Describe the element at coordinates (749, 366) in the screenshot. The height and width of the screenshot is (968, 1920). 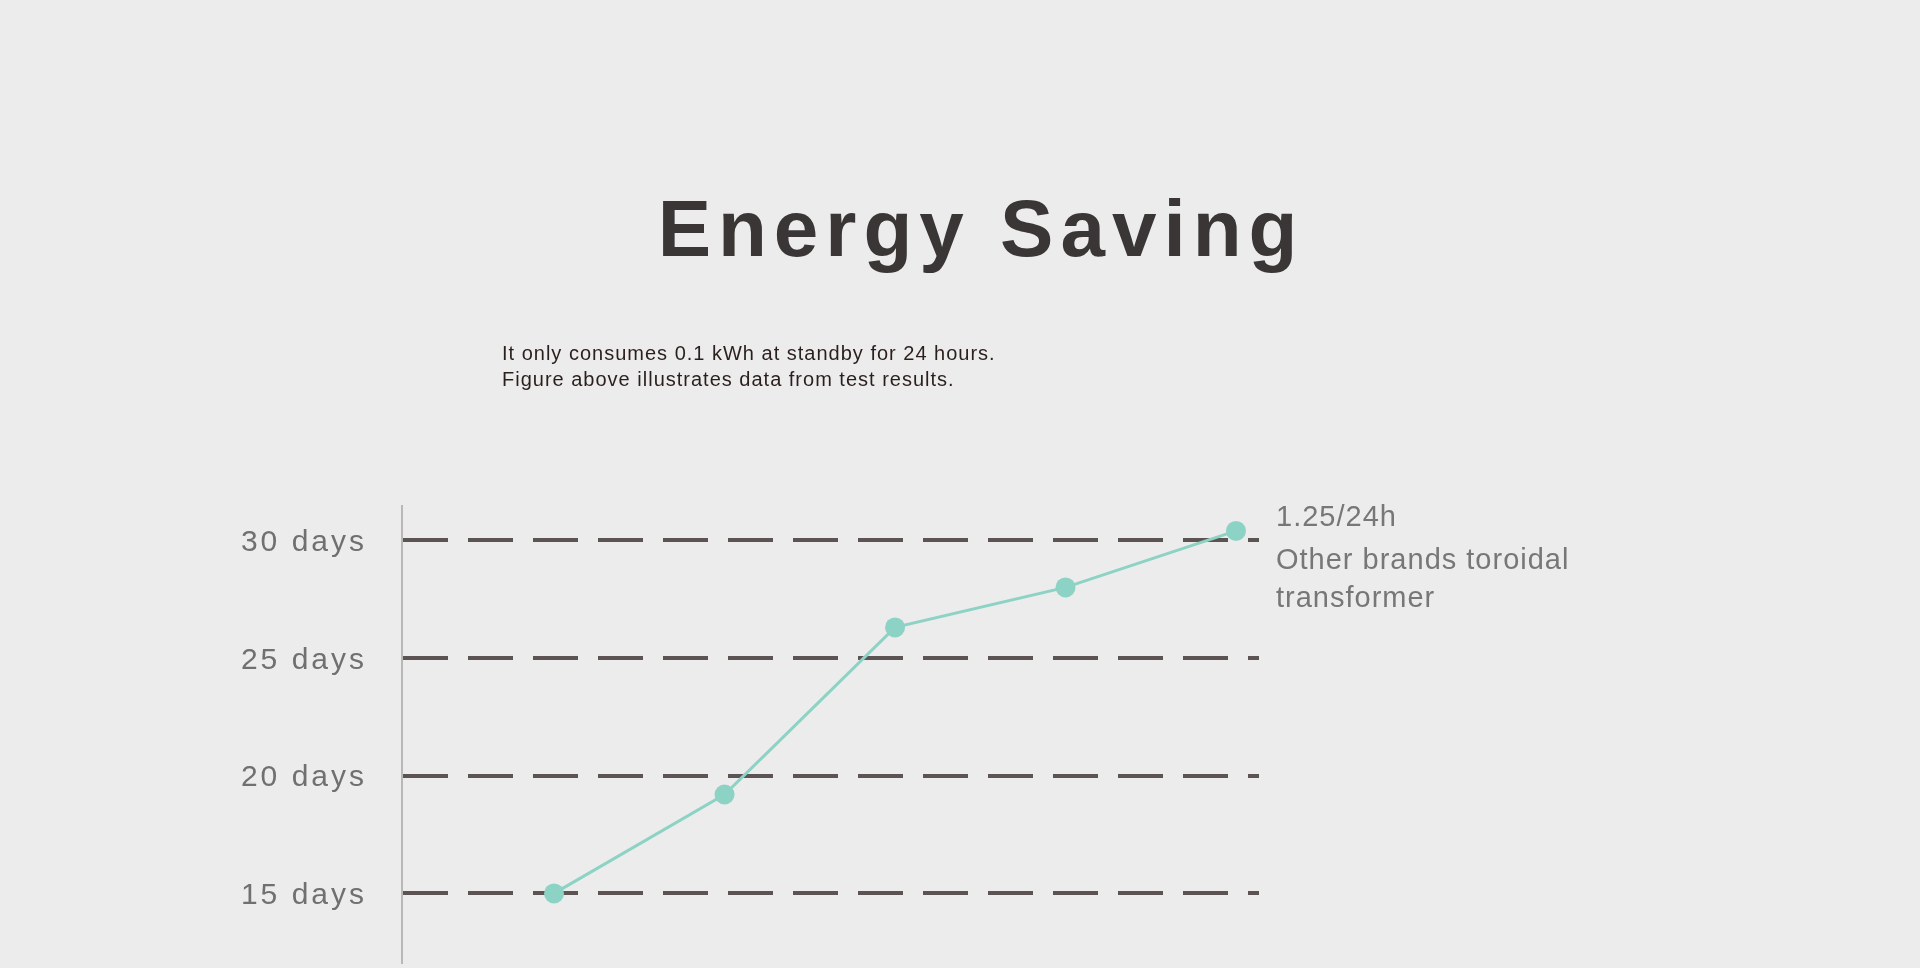
I see `chart-subtitle: It only consumes 0.1 kWh at standby for 24 hours. Figure above illustrates data from test results.` at that location.